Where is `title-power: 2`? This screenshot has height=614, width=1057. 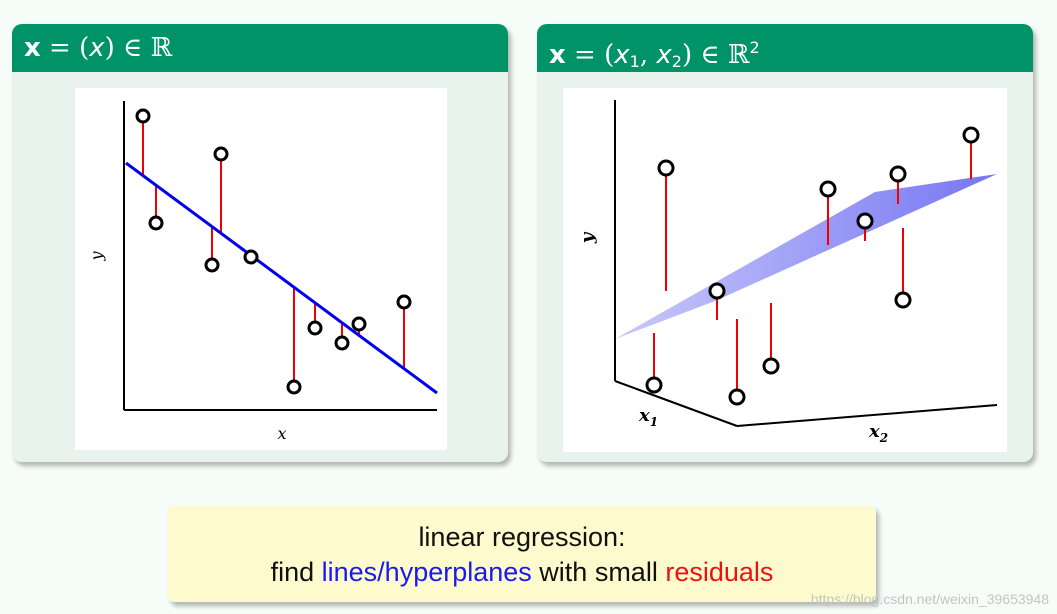
title-power: 2 is located at coordinates (754, 47).